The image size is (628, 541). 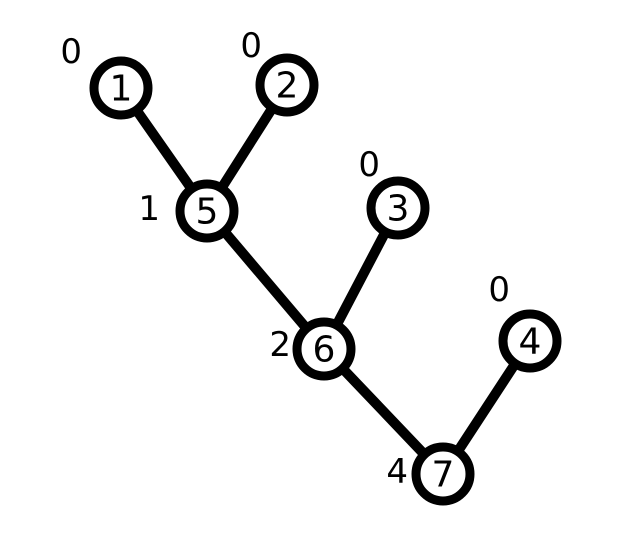 I want to click on node-label-5: 5, so click(x=207, y=212).